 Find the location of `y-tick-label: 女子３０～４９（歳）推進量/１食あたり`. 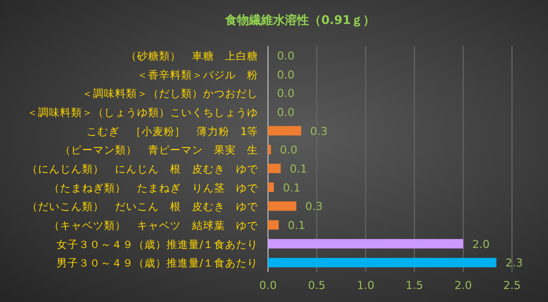

y-tick-label: 女子３０～４９（歳）推進量/１食あたり is located at coordinates (157, 244).